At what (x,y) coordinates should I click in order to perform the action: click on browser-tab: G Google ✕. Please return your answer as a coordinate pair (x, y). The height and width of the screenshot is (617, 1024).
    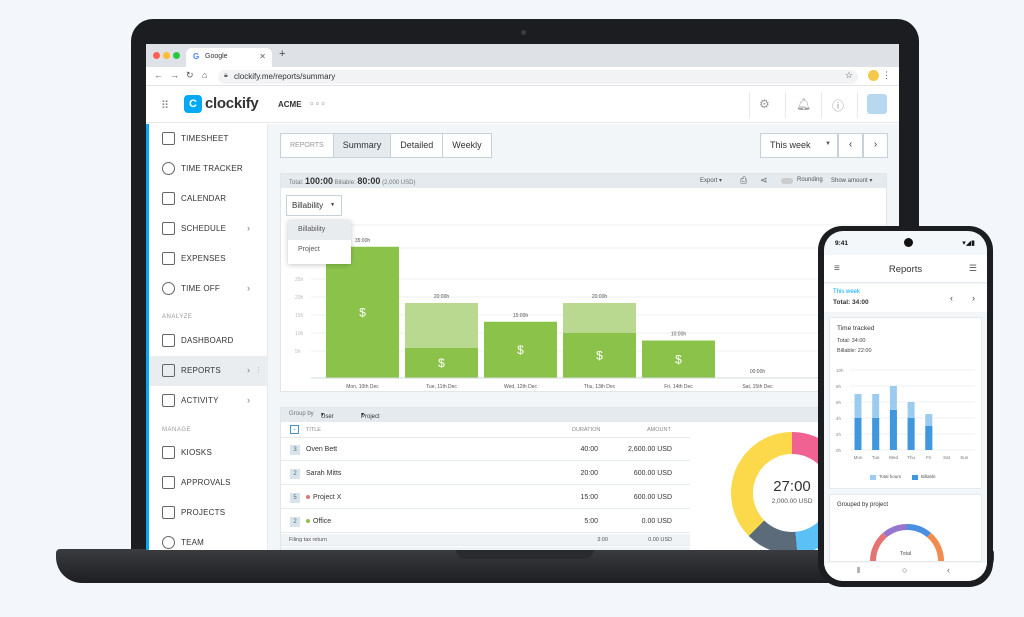
    Looking at the image, I should click on (229, 57).